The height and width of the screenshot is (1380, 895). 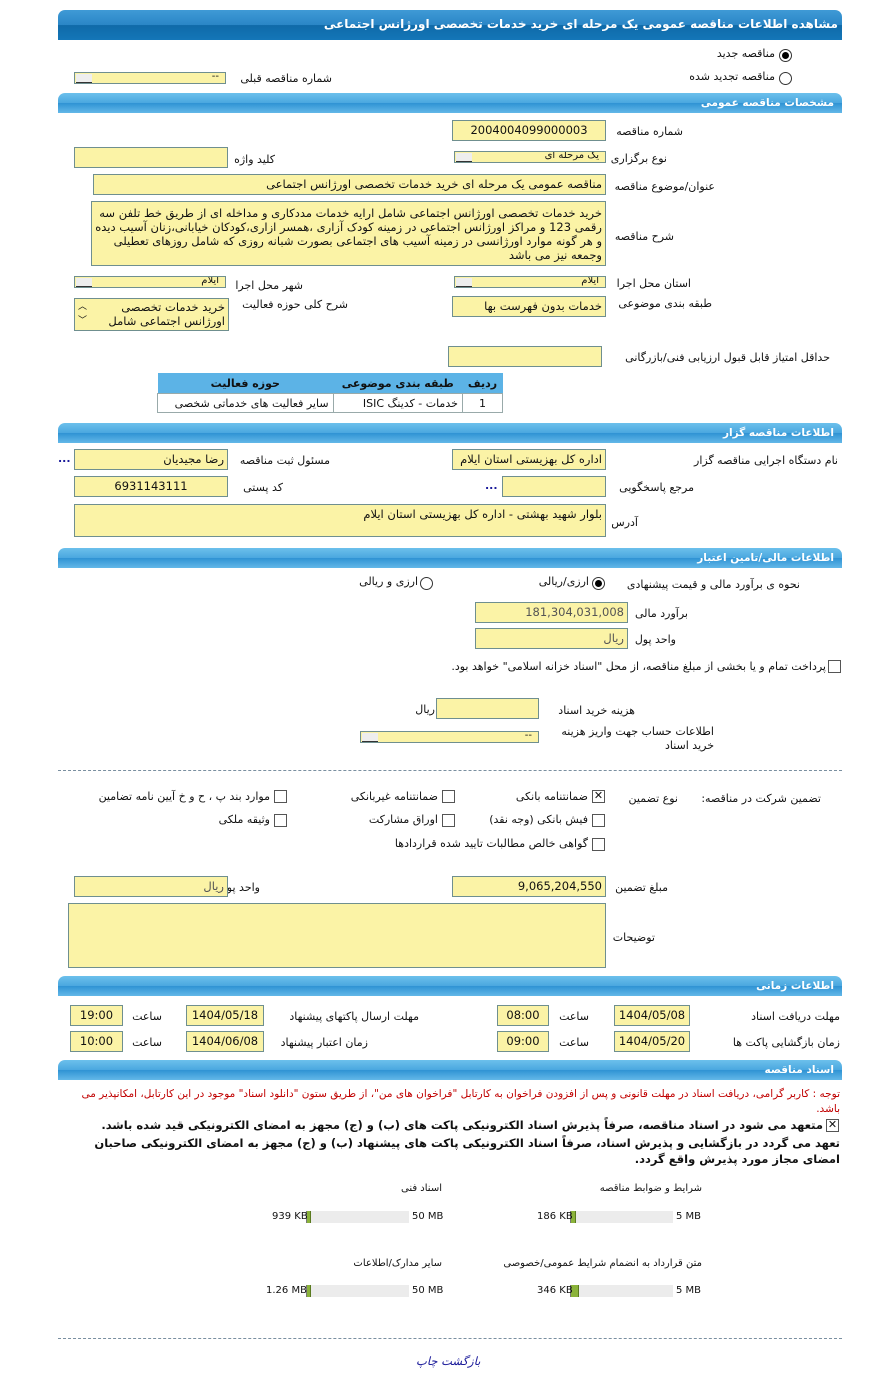 What do you see at coordinates (598, 583) in the screenshot?
I see `currency-rial-radio` at bounding box center [598, 583].